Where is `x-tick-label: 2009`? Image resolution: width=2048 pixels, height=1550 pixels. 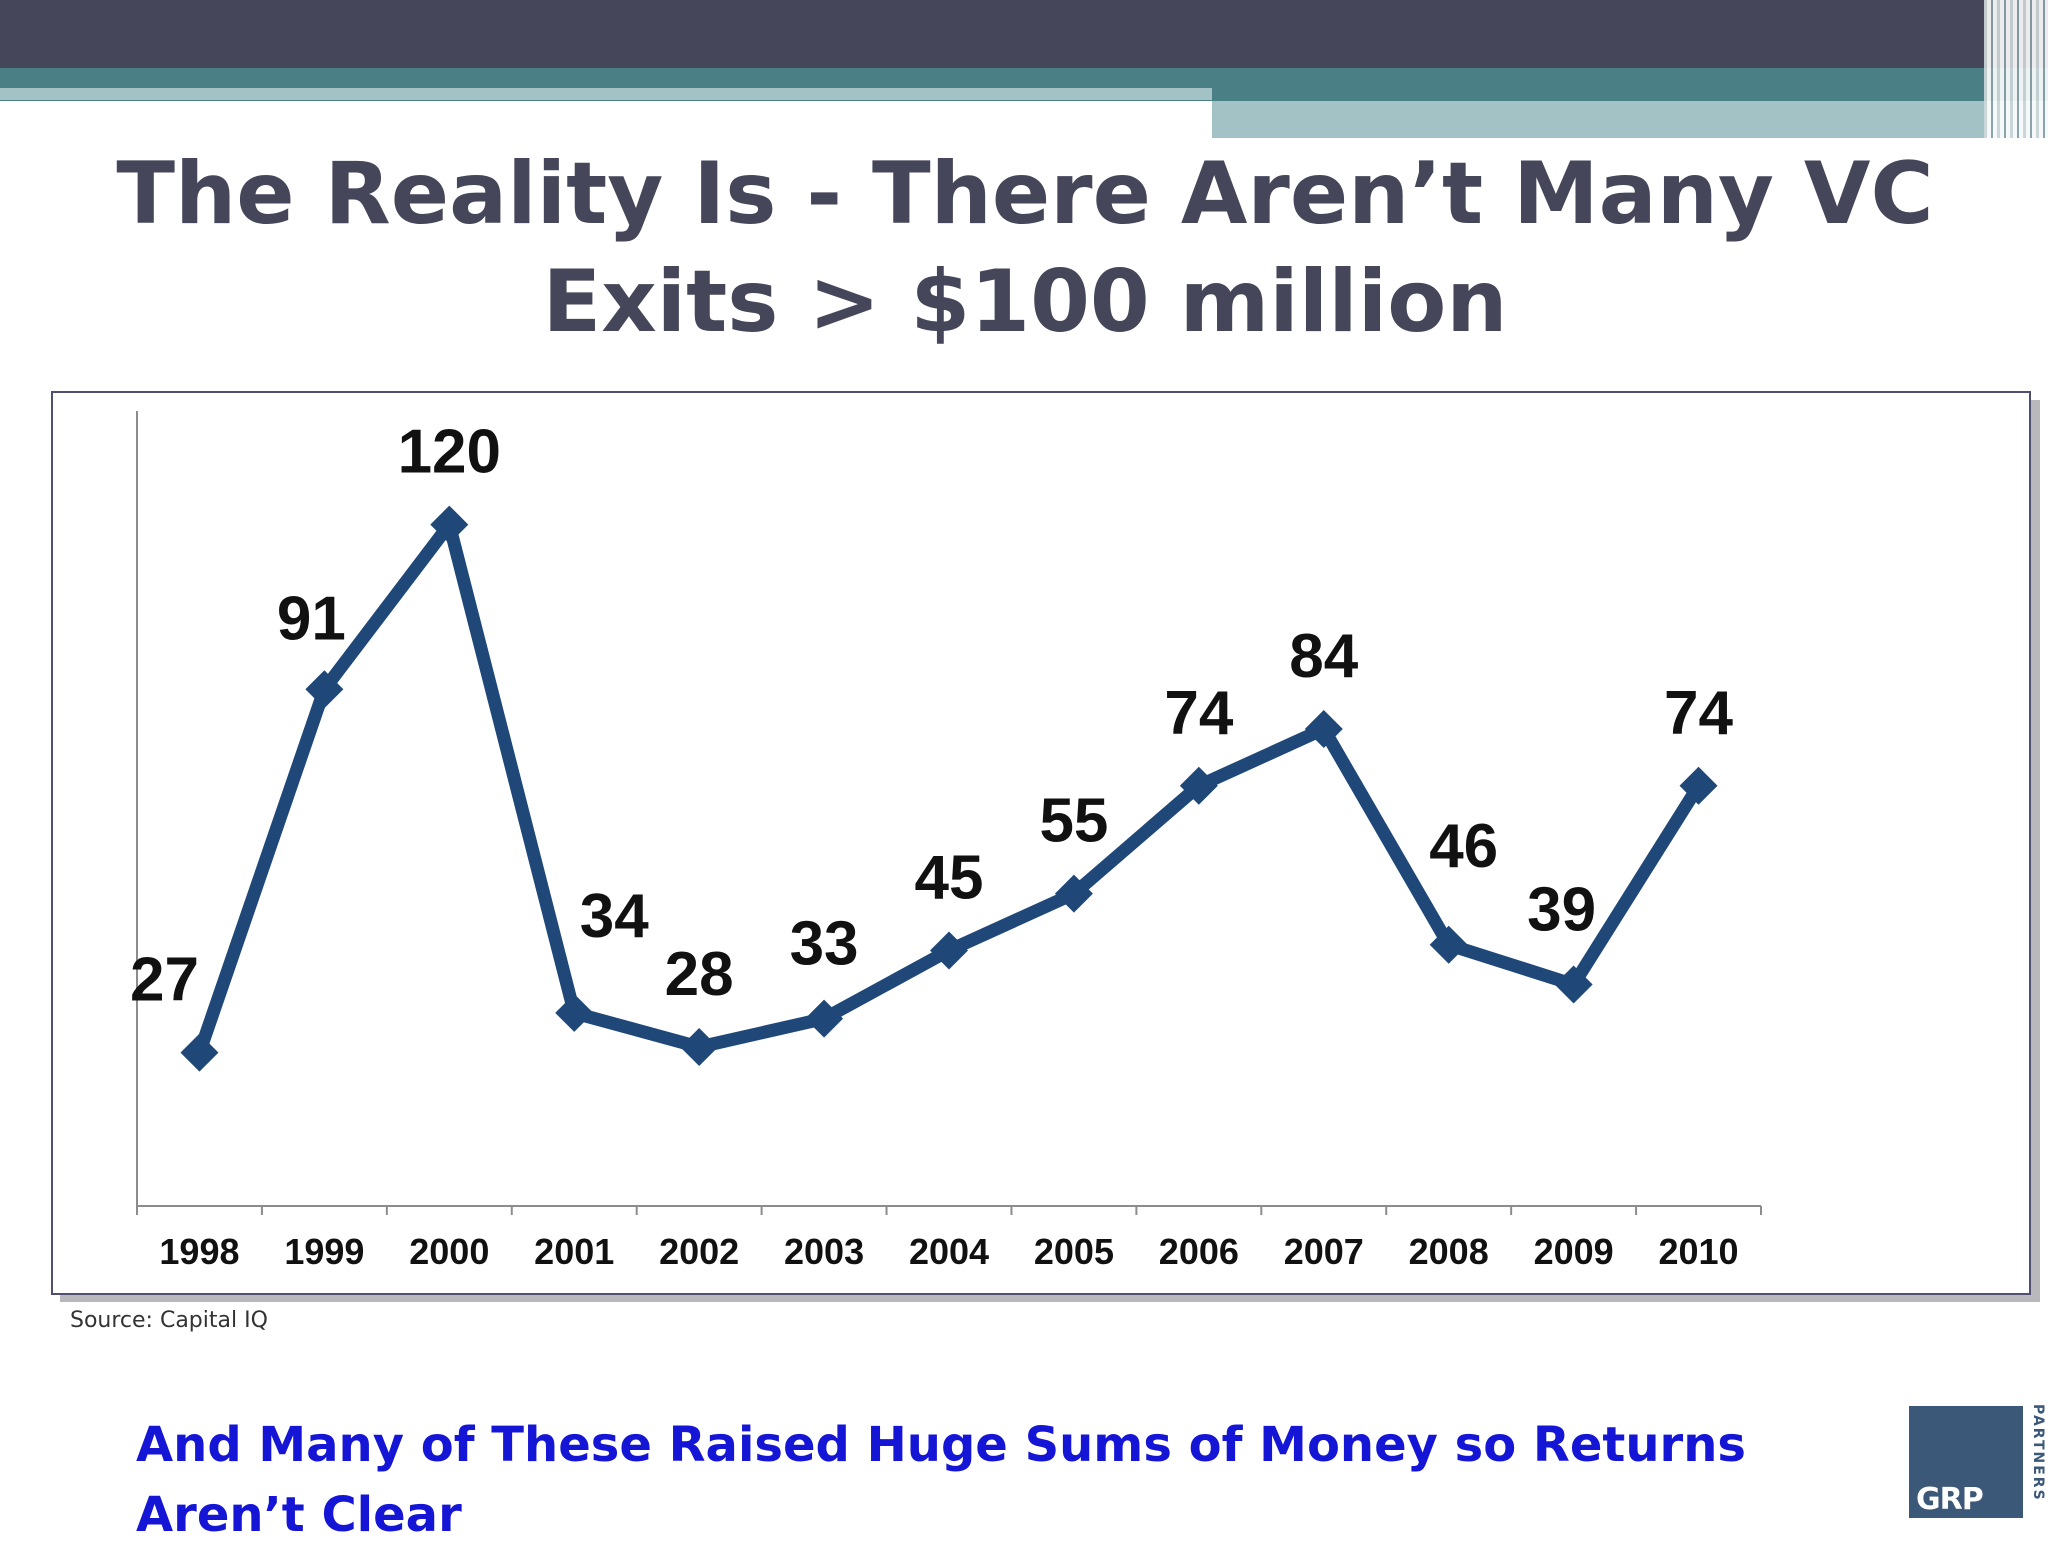
x-tick-label: 2009 is located at coordinates (1574, 1251).